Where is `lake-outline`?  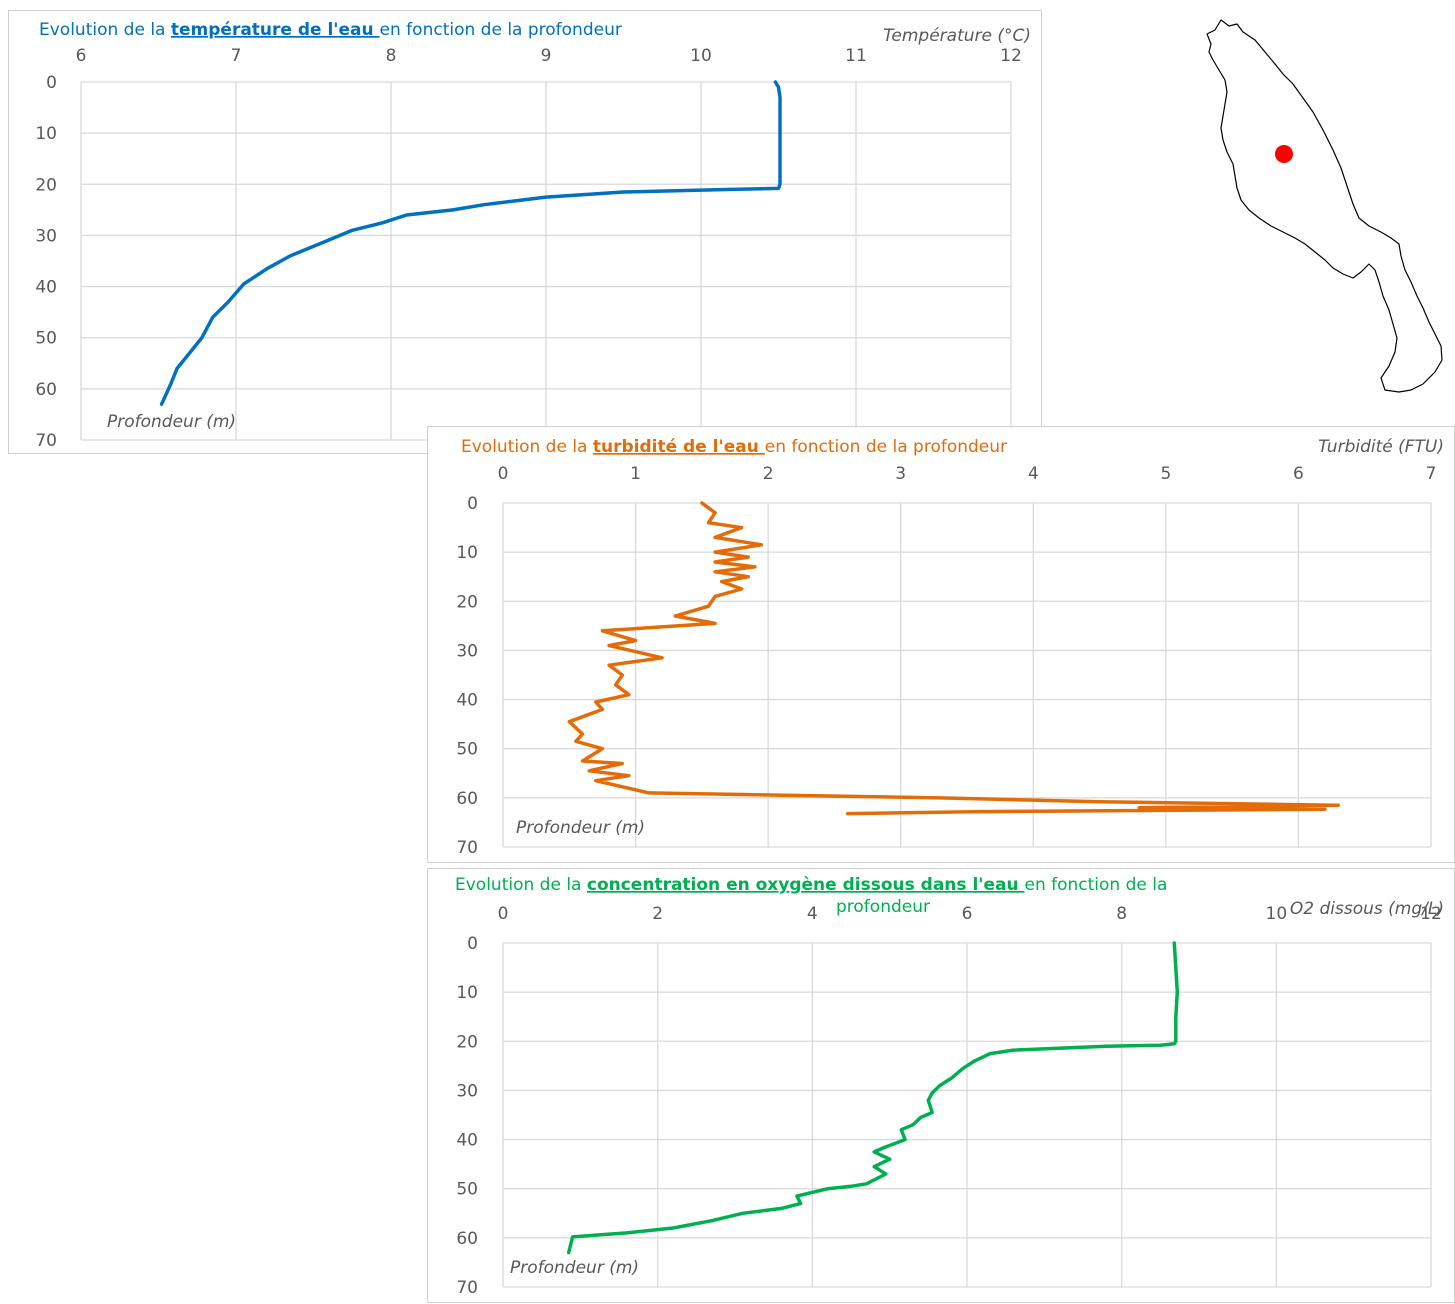 lake-outline is located at coordinates (1324, 206).